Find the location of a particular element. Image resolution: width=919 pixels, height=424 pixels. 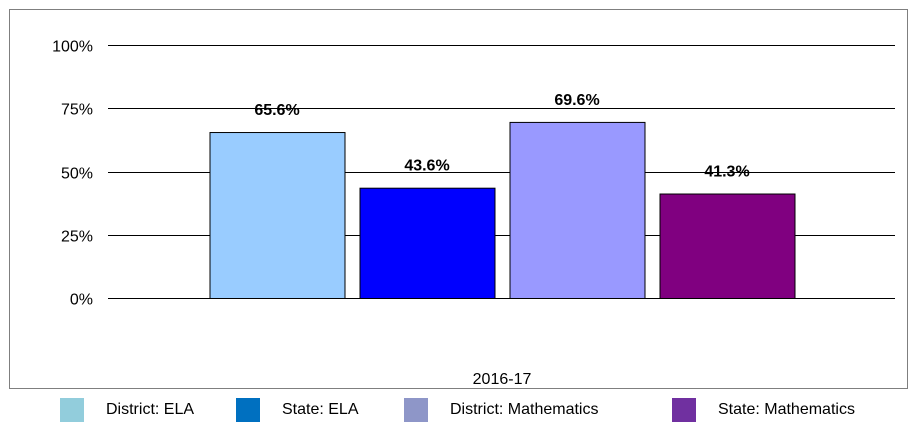

legend-item: State: ELA is located at coordinates (297, 410).